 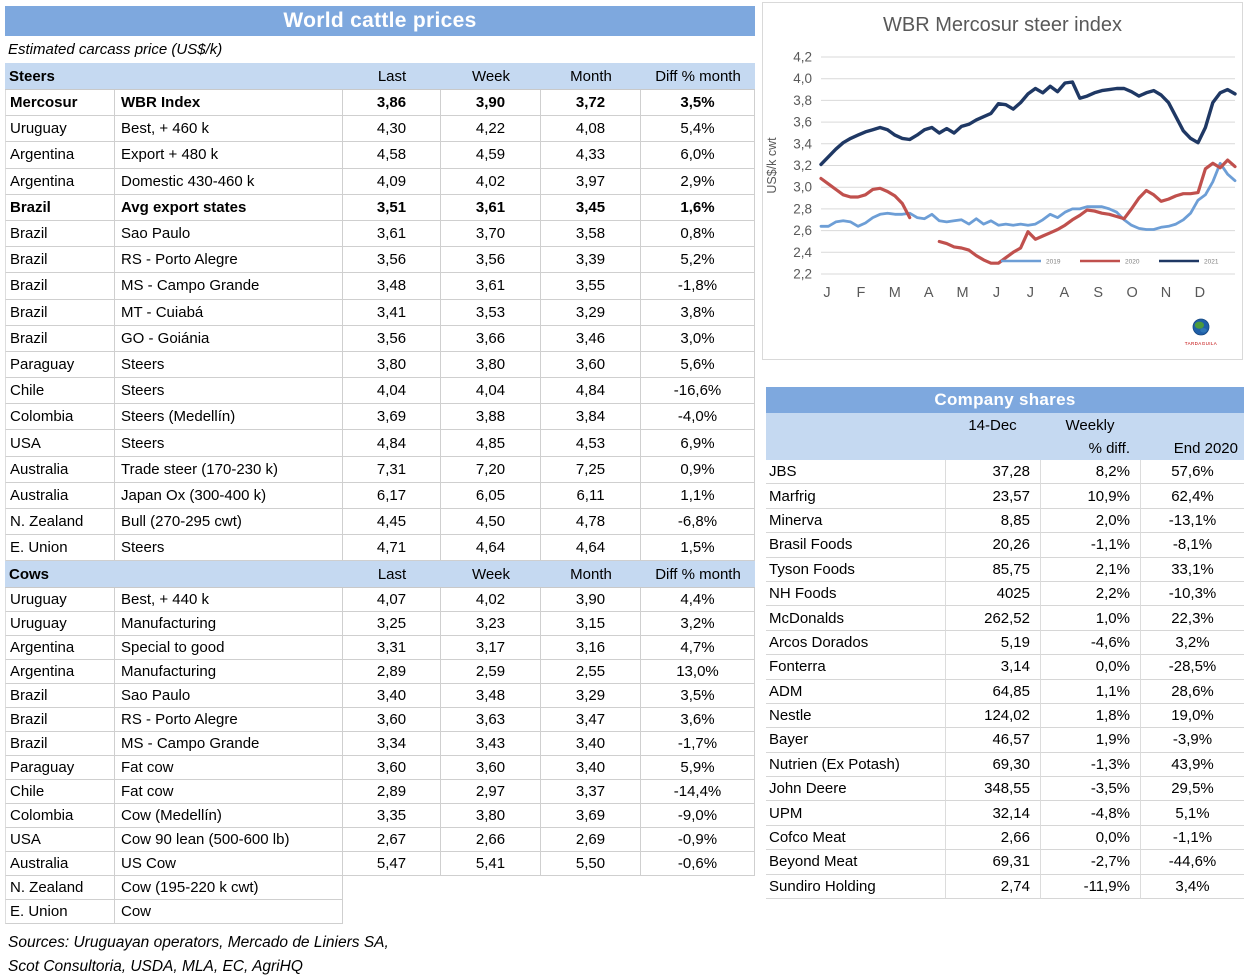 What do you see at coordinates (698, 129) in the screenshot?
I see `row-value-3: 5,4%` at bounding box center [698, 129].